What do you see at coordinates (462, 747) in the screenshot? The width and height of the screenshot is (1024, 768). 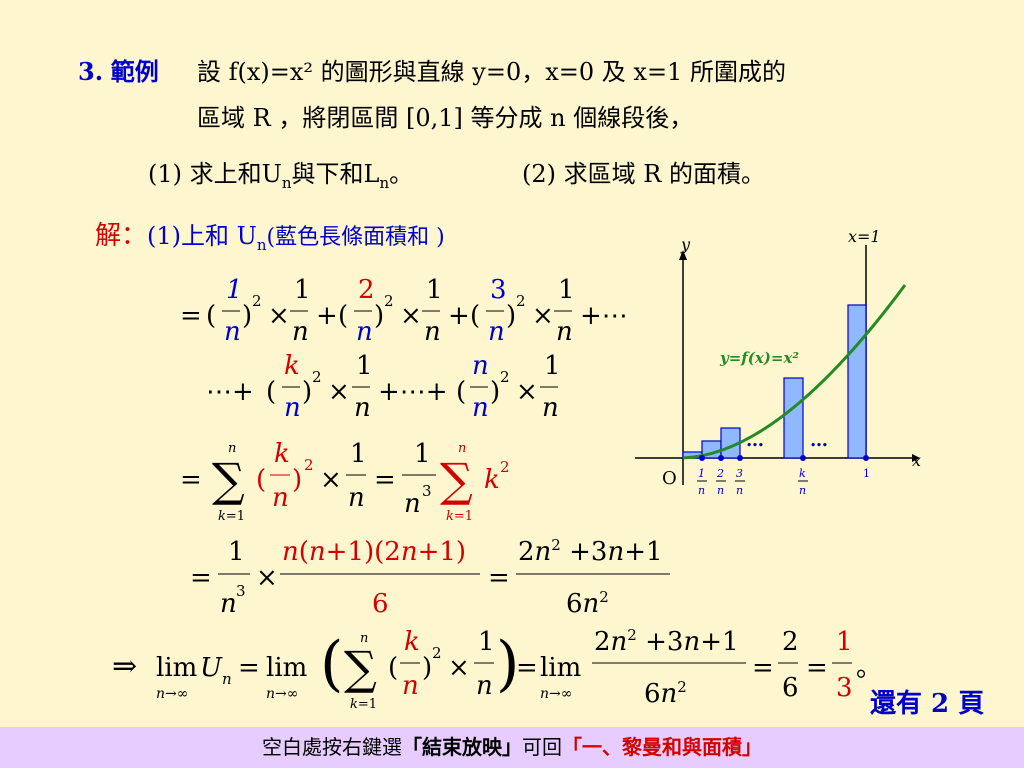 I see `end-show-link: 「結束放映」` at bounding box center [462, 747].